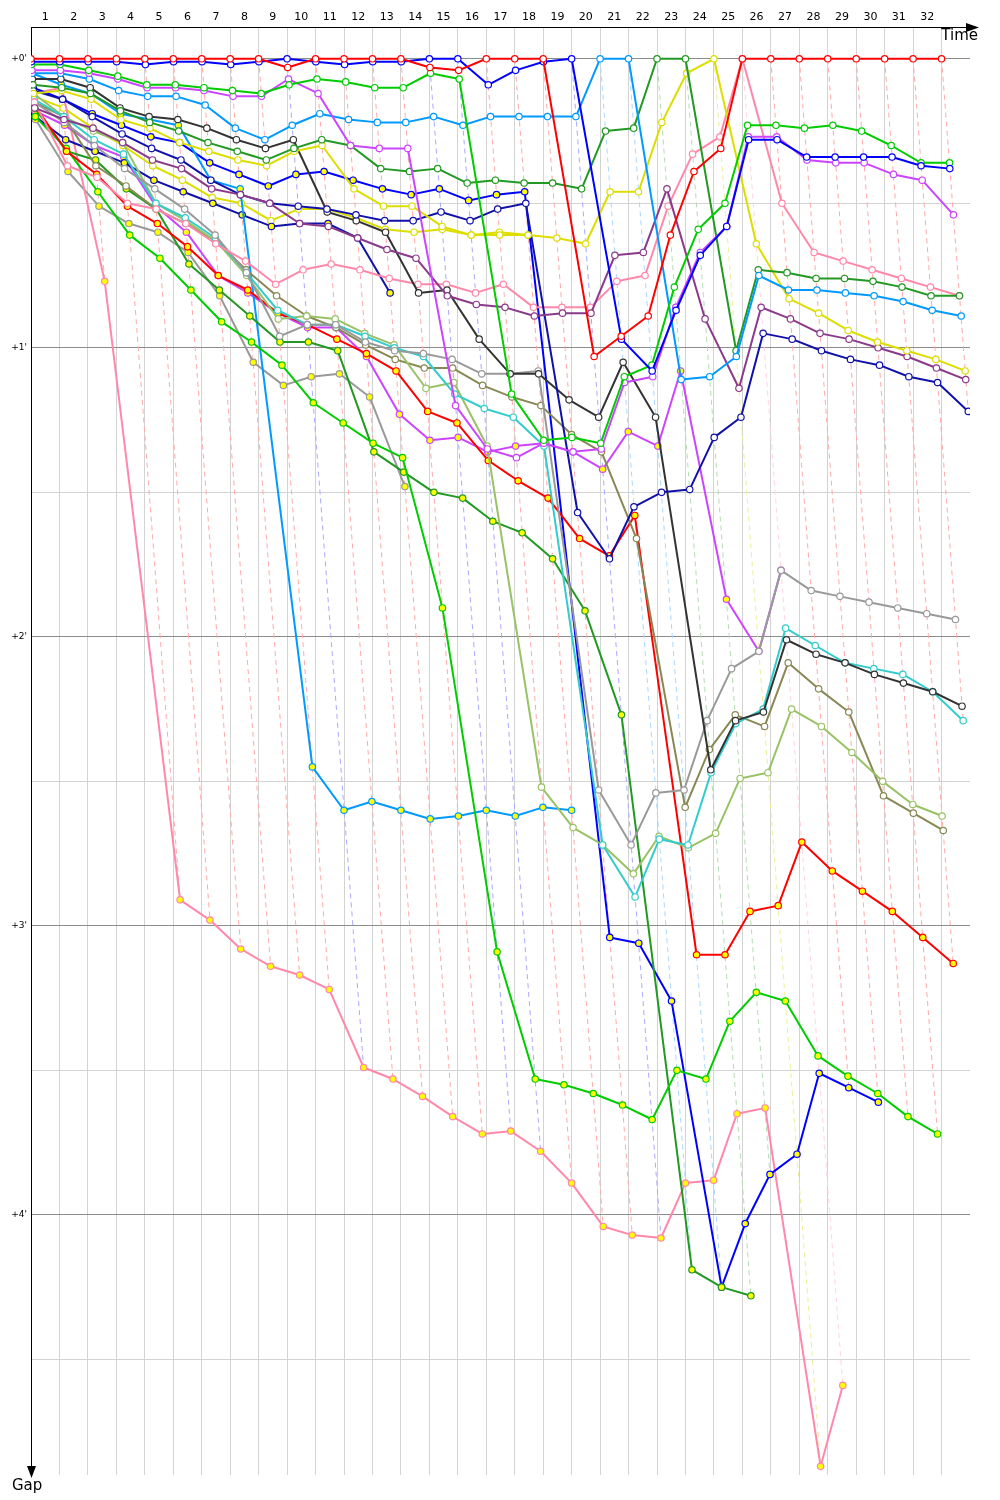  I want to click on x-tick-label: 31, so click(898, 17).